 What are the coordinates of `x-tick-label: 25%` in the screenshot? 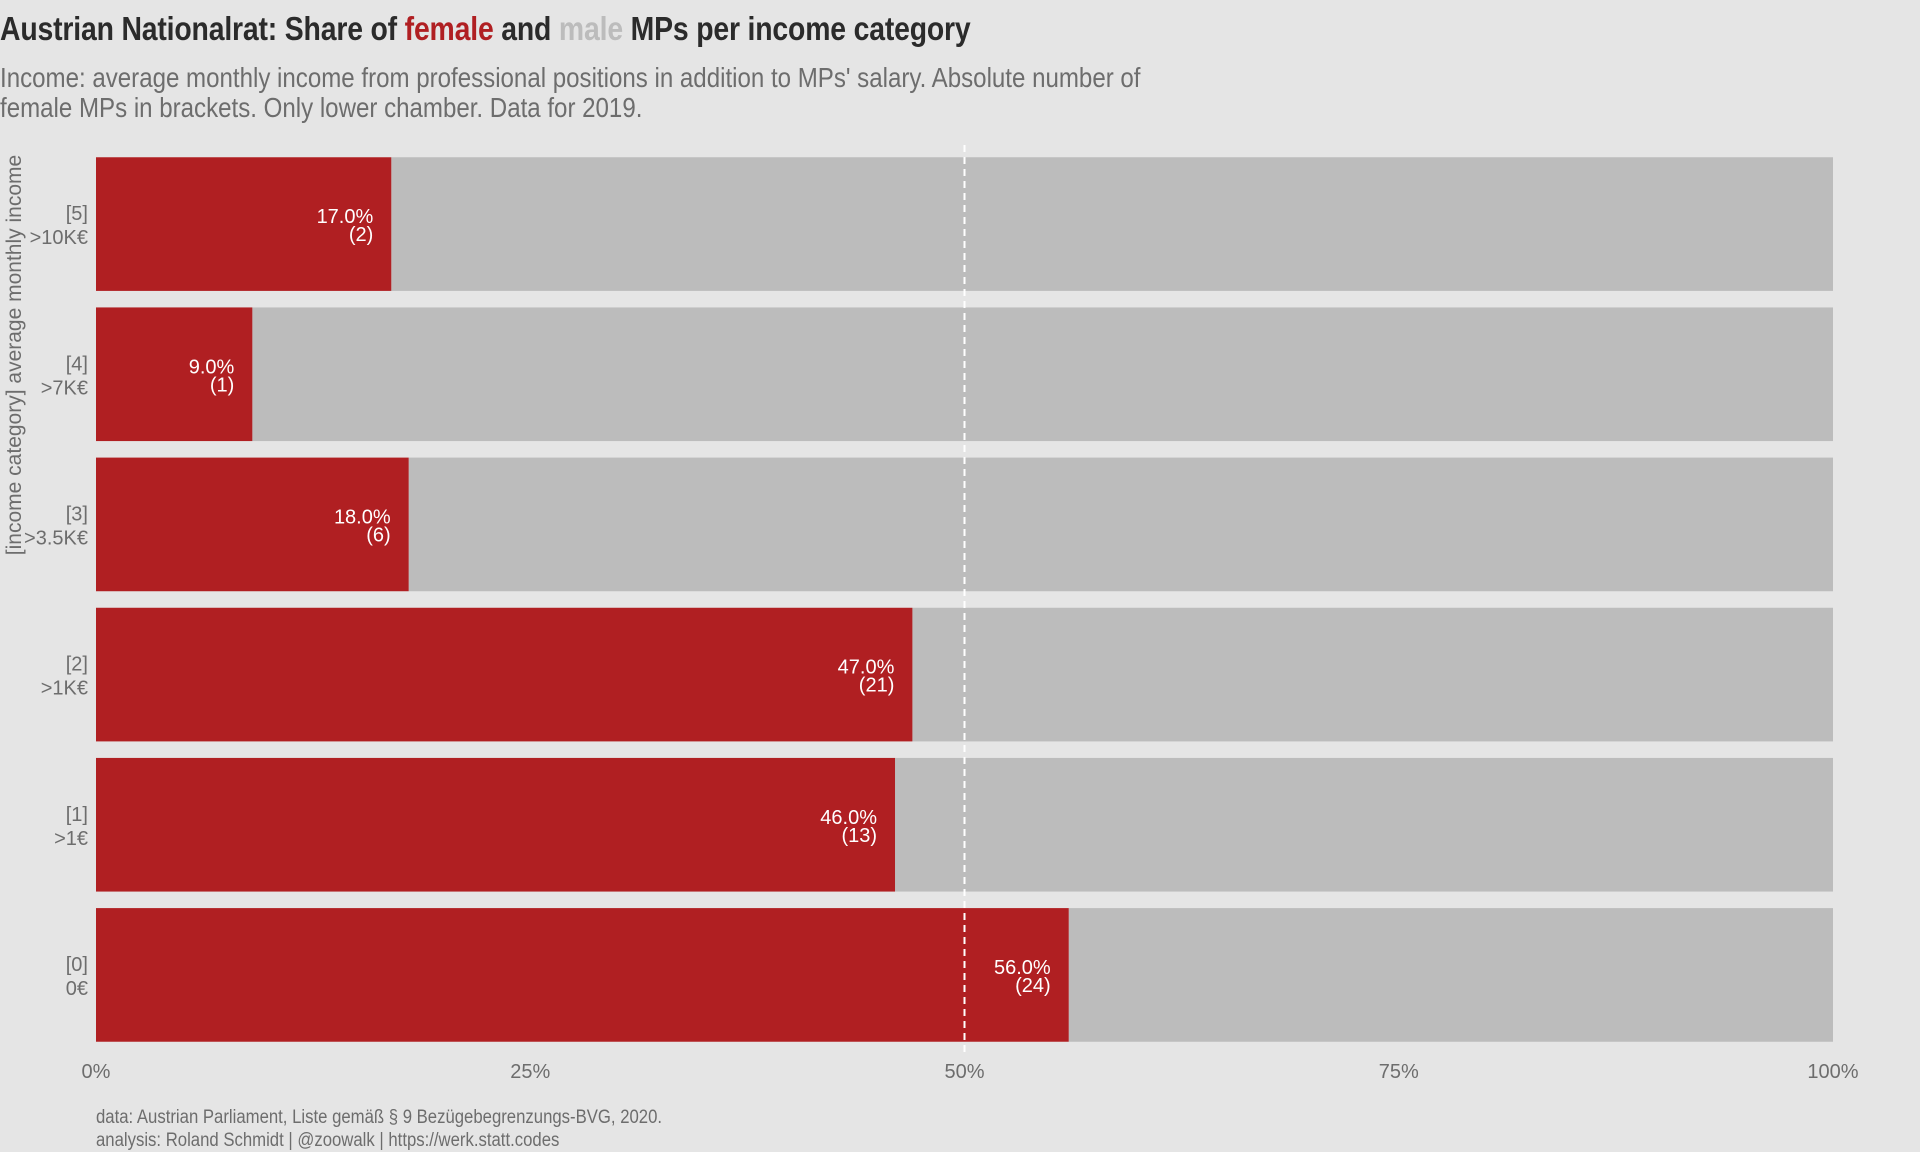 It's located at (530, 1072).